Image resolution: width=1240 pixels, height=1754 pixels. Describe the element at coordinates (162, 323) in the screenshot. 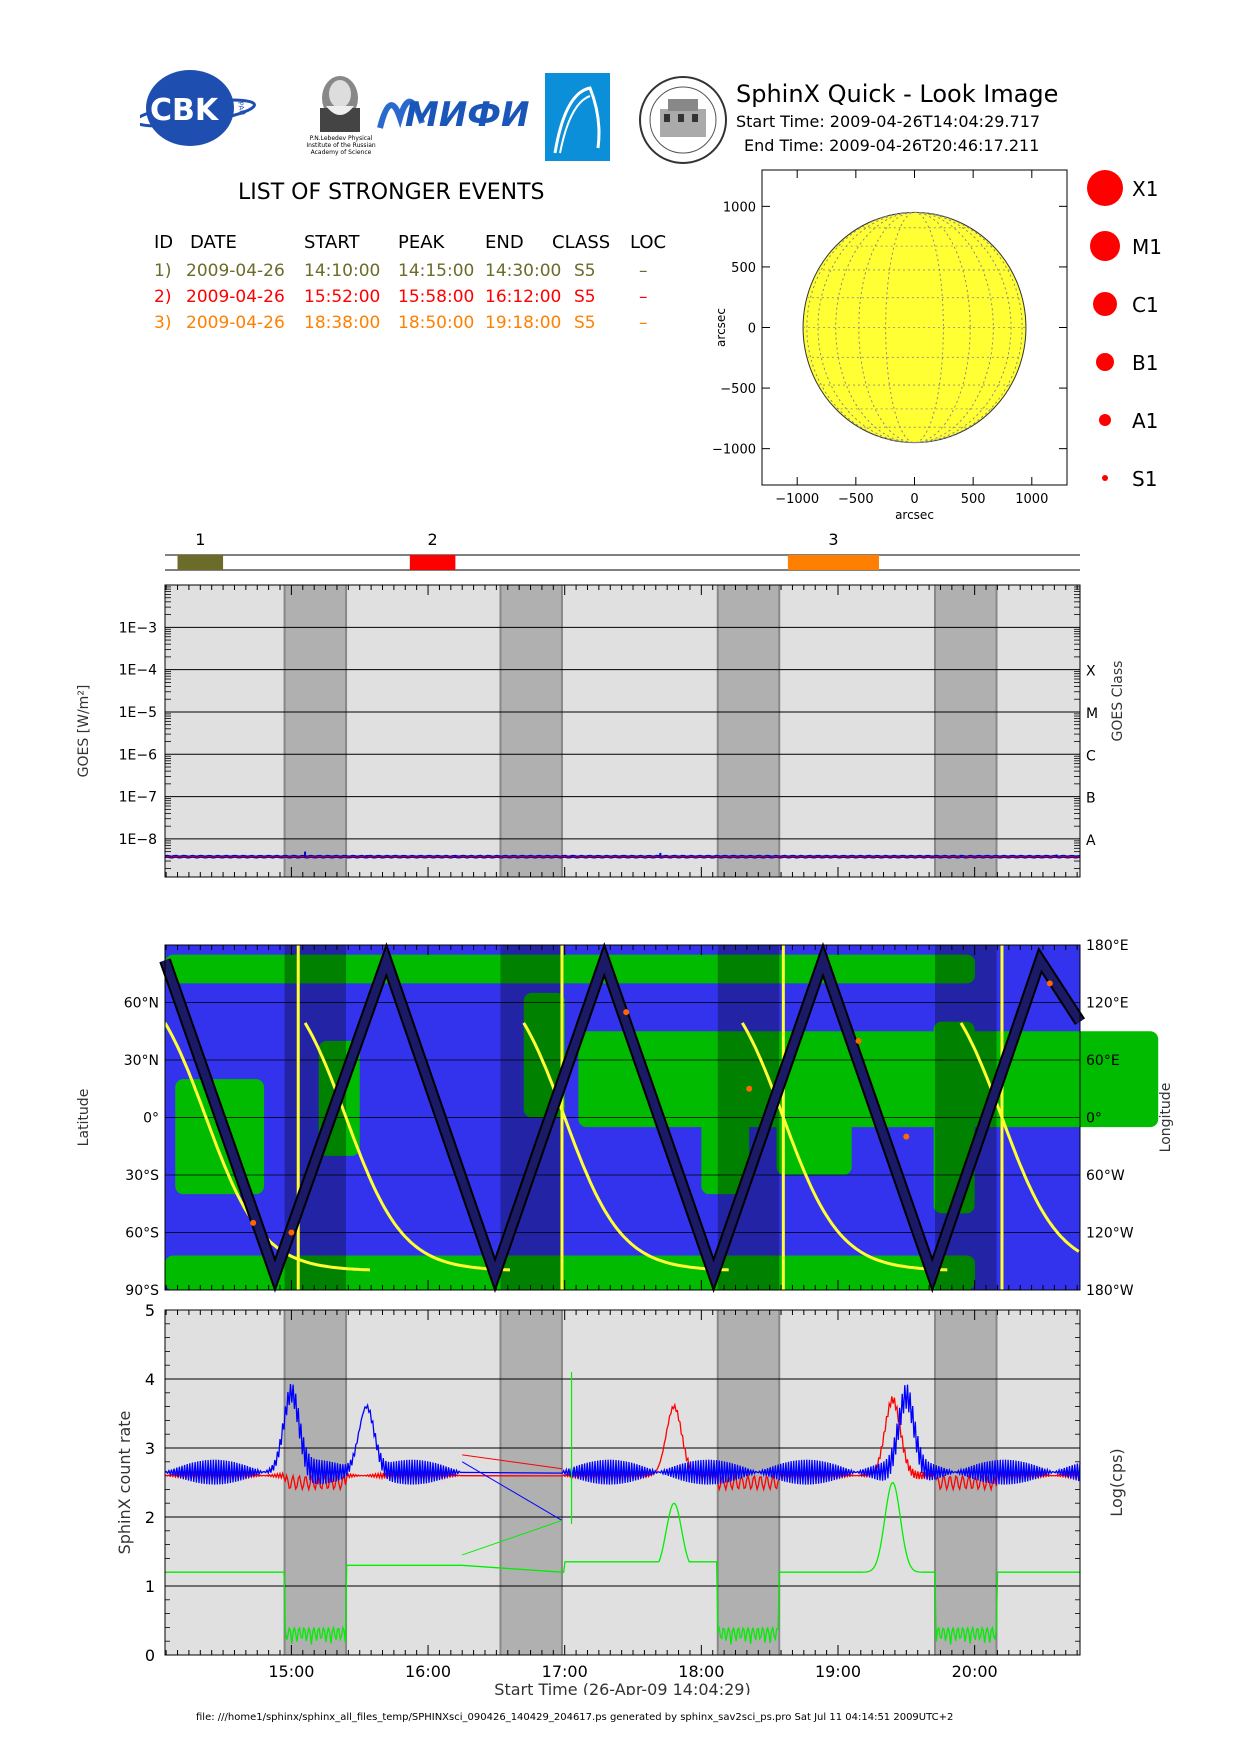

I see `event-row-cell: 3)` at that location.